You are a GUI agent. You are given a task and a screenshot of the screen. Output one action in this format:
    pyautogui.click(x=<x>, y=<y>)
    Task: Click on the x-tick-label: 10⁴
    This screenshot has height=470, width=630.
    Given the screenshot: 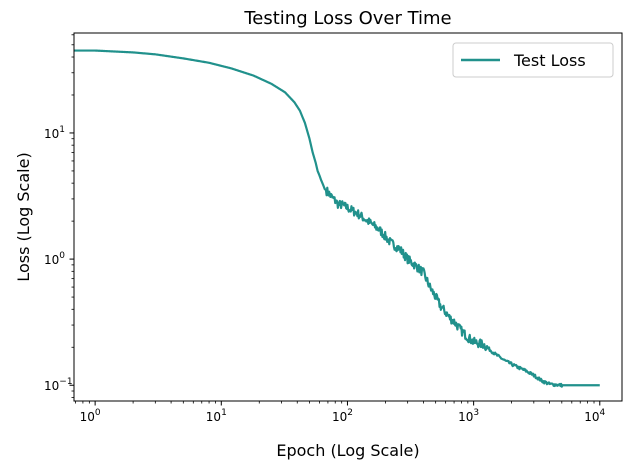 What is the action you would take?
    pyautogui.click(x=594, y=416)
    